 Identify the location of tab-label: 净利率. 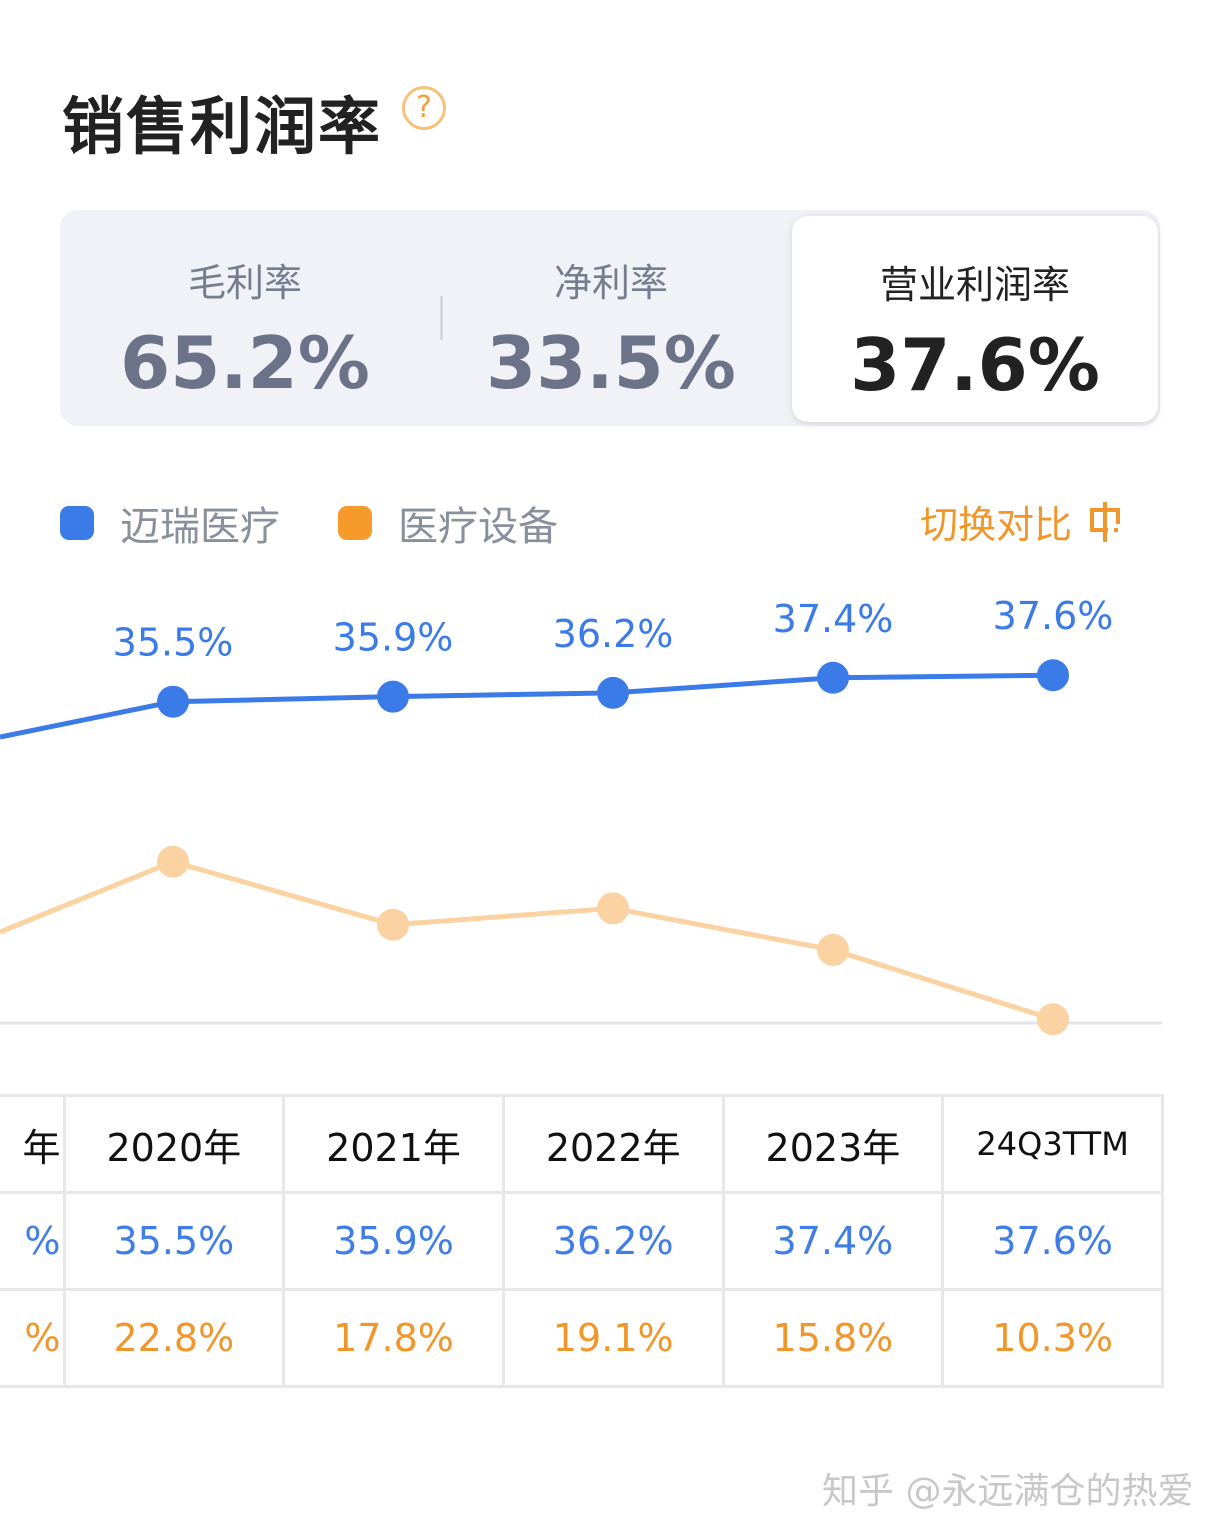
(610, 283).